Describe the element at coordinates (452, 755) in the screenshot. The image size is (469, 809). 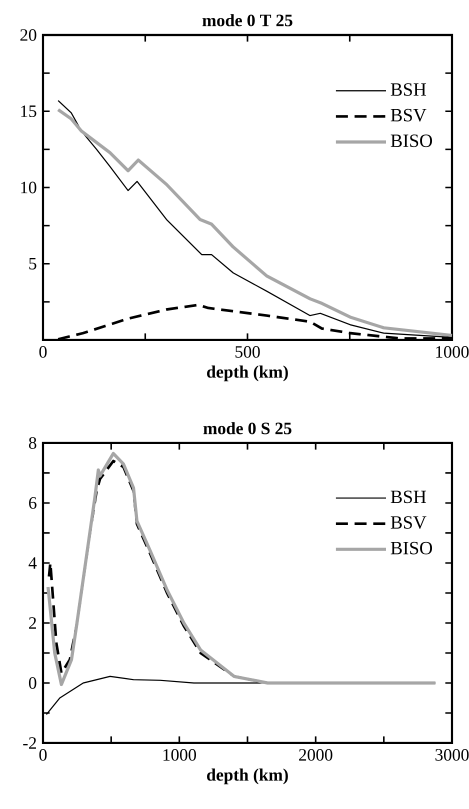
I see `x-tick-label: 3000` at that location.